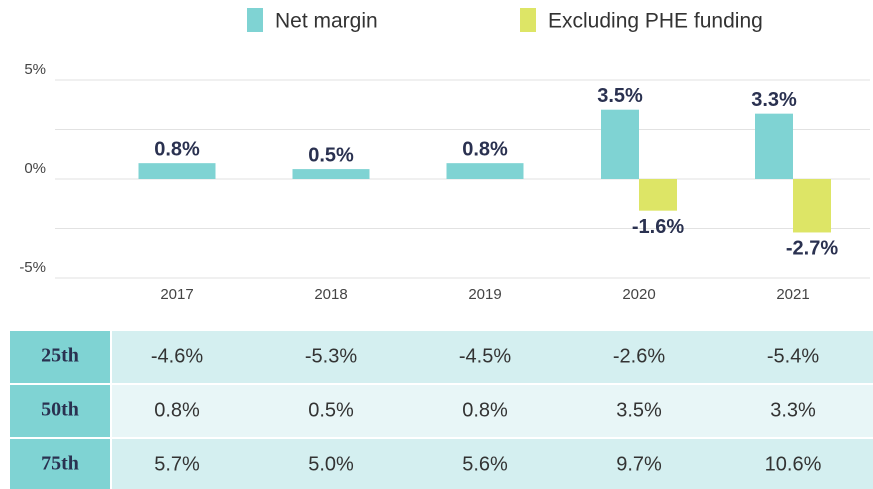 This screenshot has height=489, width=873. What do you see at coordinates (484, 294) in the screenshot?
I see `x-tick-label: 2019` at bounding box center [484, 294].